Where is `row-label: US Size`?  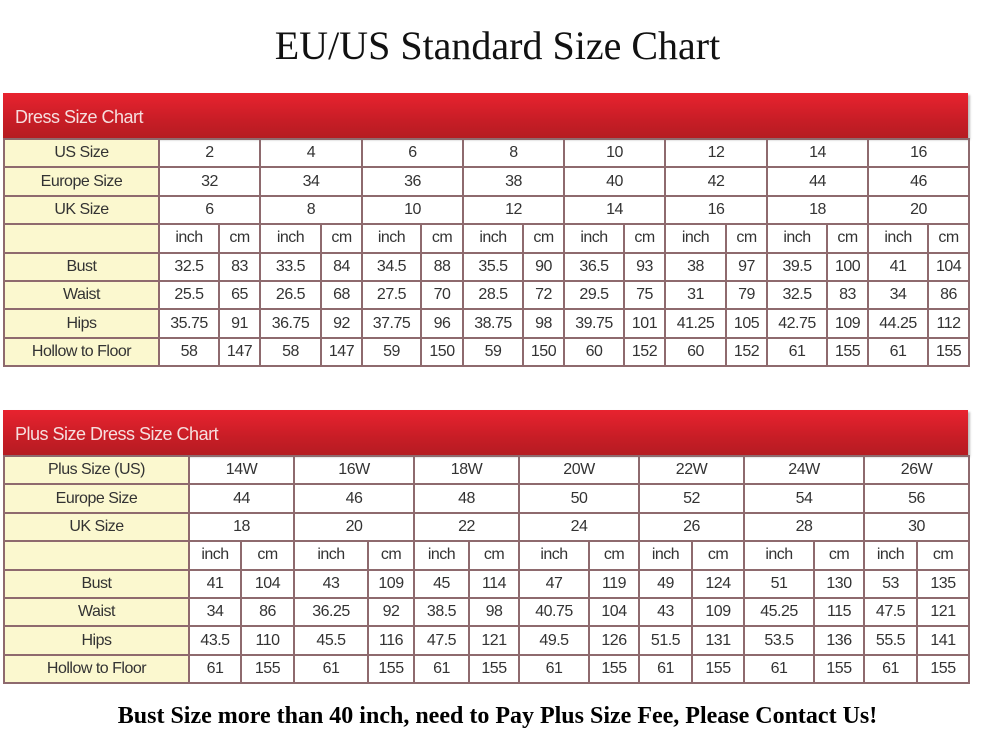 row-label: US Size is located at coordinates (81, 153).